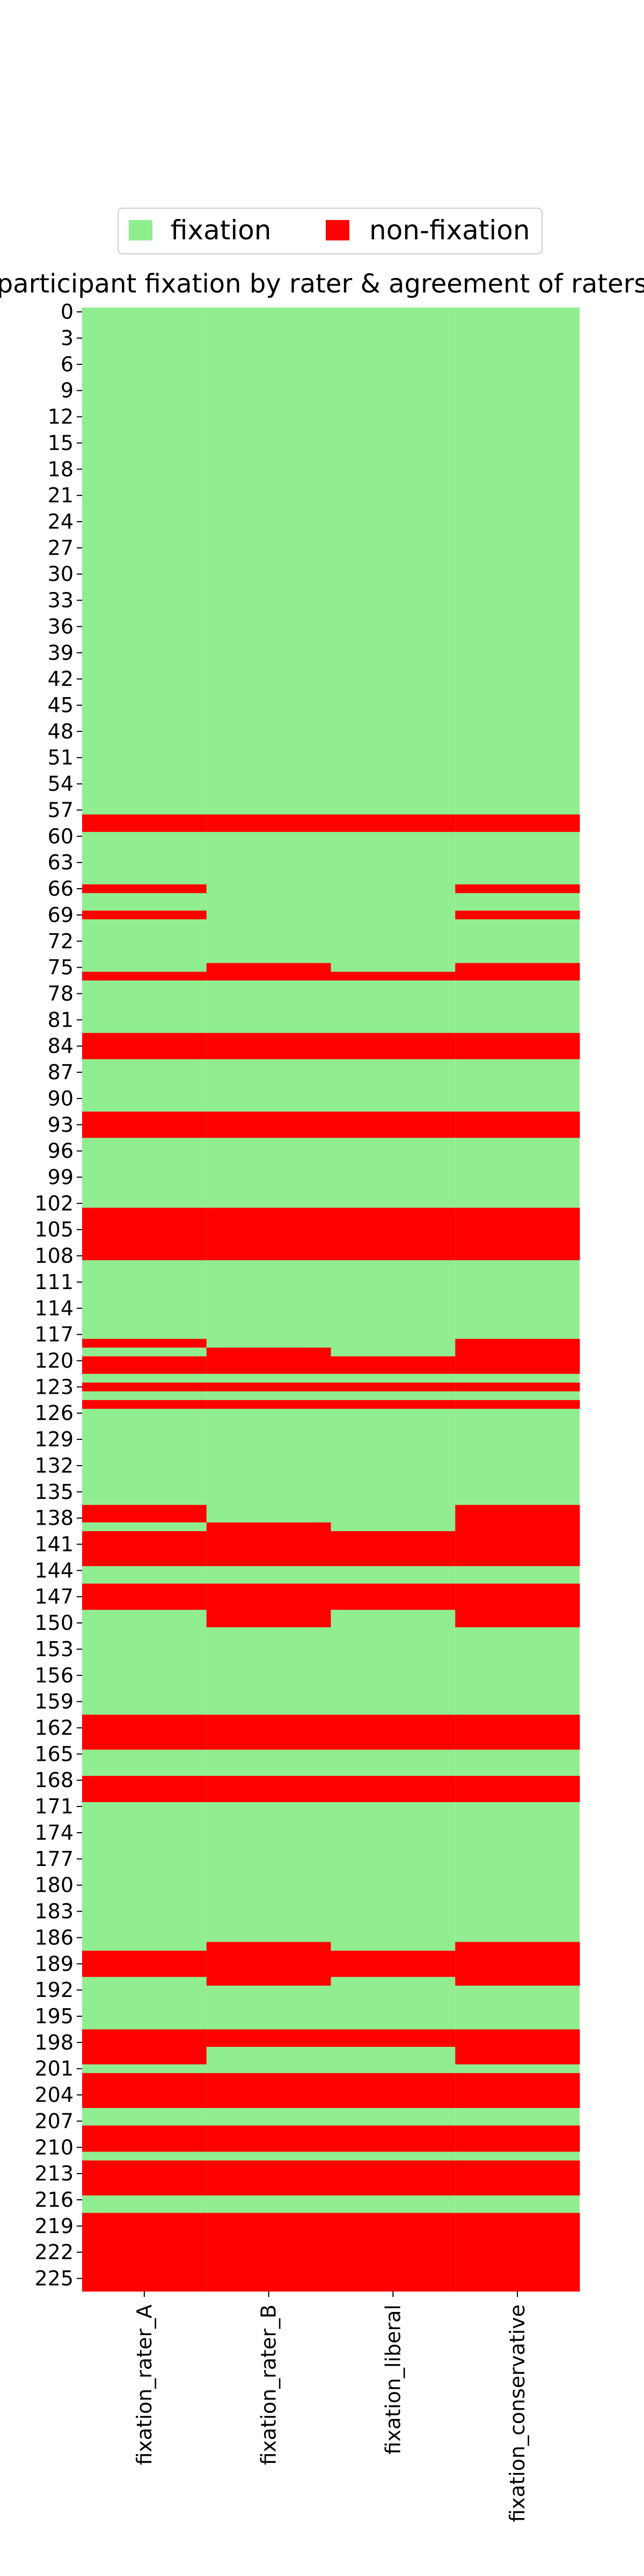  I want to click on row-tick-label: 39, so click(61, 652).